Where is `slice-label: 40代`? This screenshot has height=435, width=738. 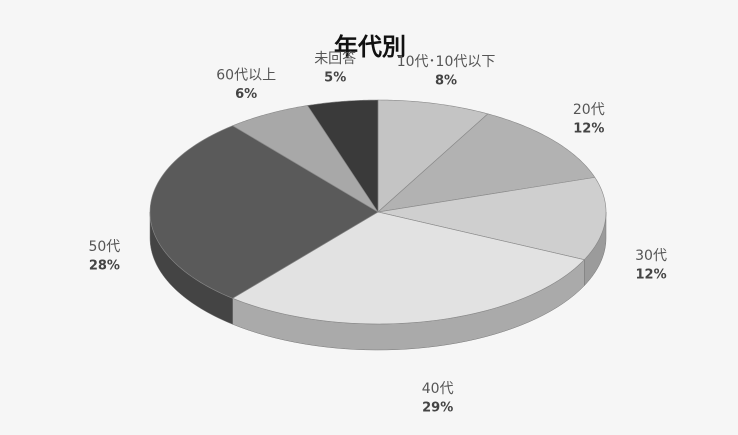 slice-label: 40代 is located at coordinates (438, 389).